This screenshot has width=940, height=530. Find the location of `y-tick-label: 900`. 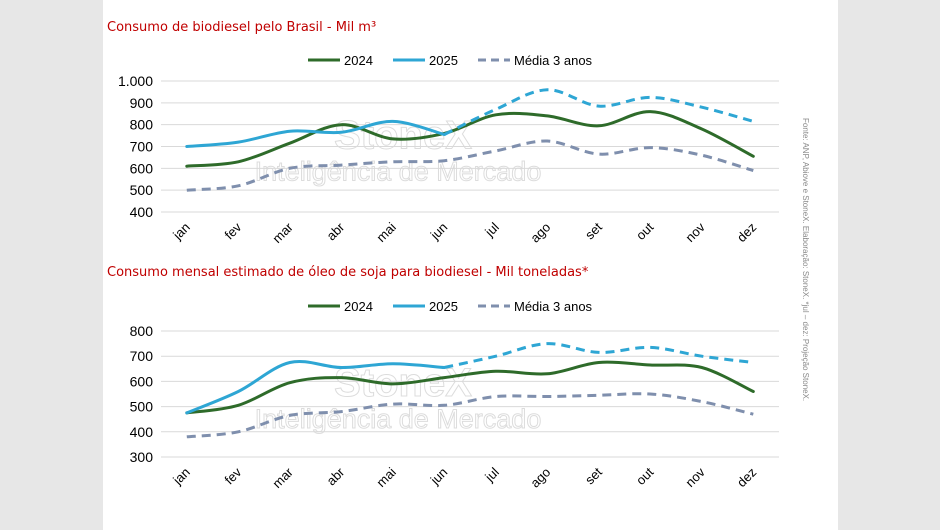

y-tick-label: 900 is located at coordinates (142, 103).